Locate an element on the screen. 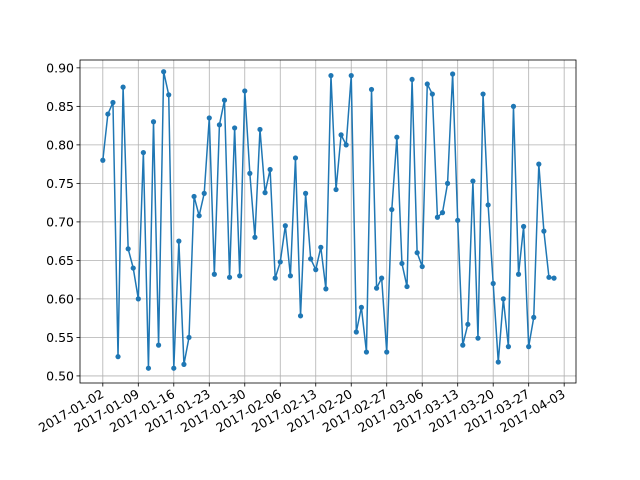 The width and height of the screenshot is (640, 480). y-tick-label: 0.65 is located at coordinates (60, 260).